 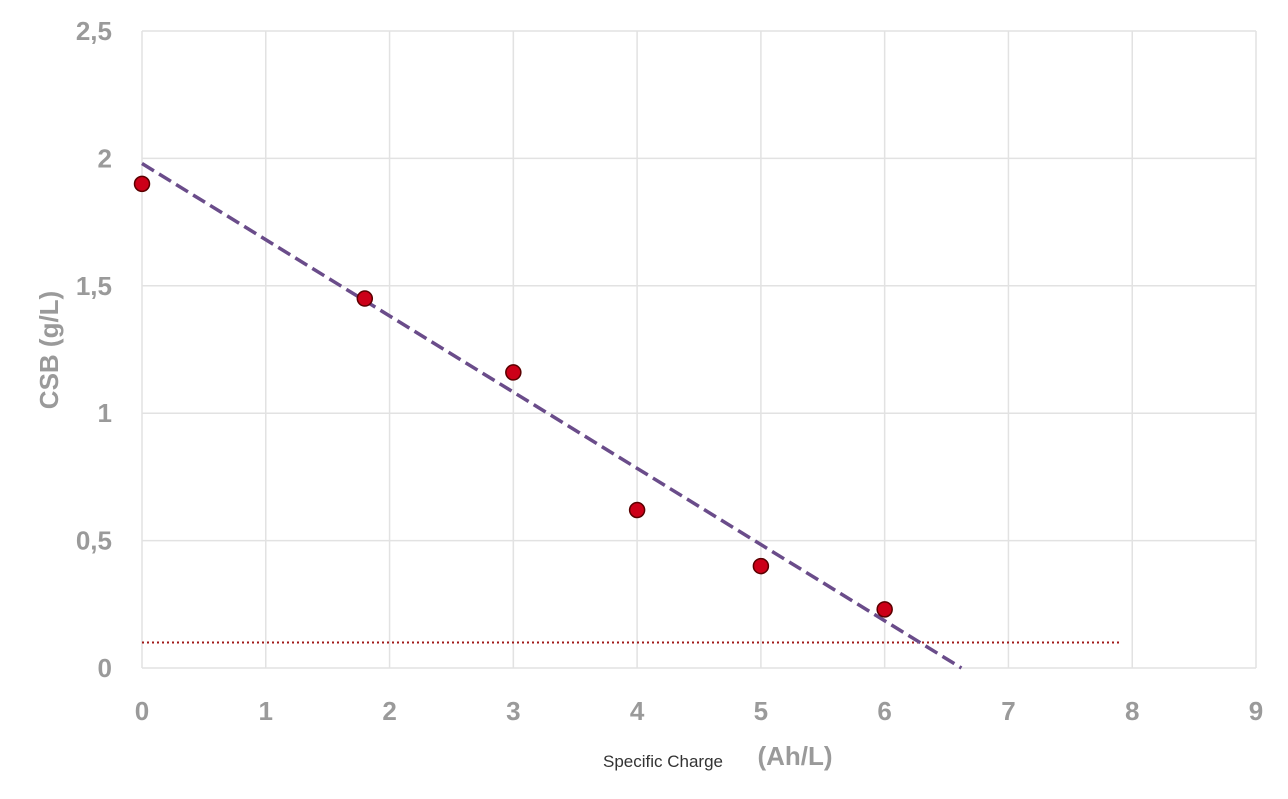 What do you see at coordinates (105, 158) in the screenshot?
I see `y-tick-label: 2` at bounding box center [105, 158].